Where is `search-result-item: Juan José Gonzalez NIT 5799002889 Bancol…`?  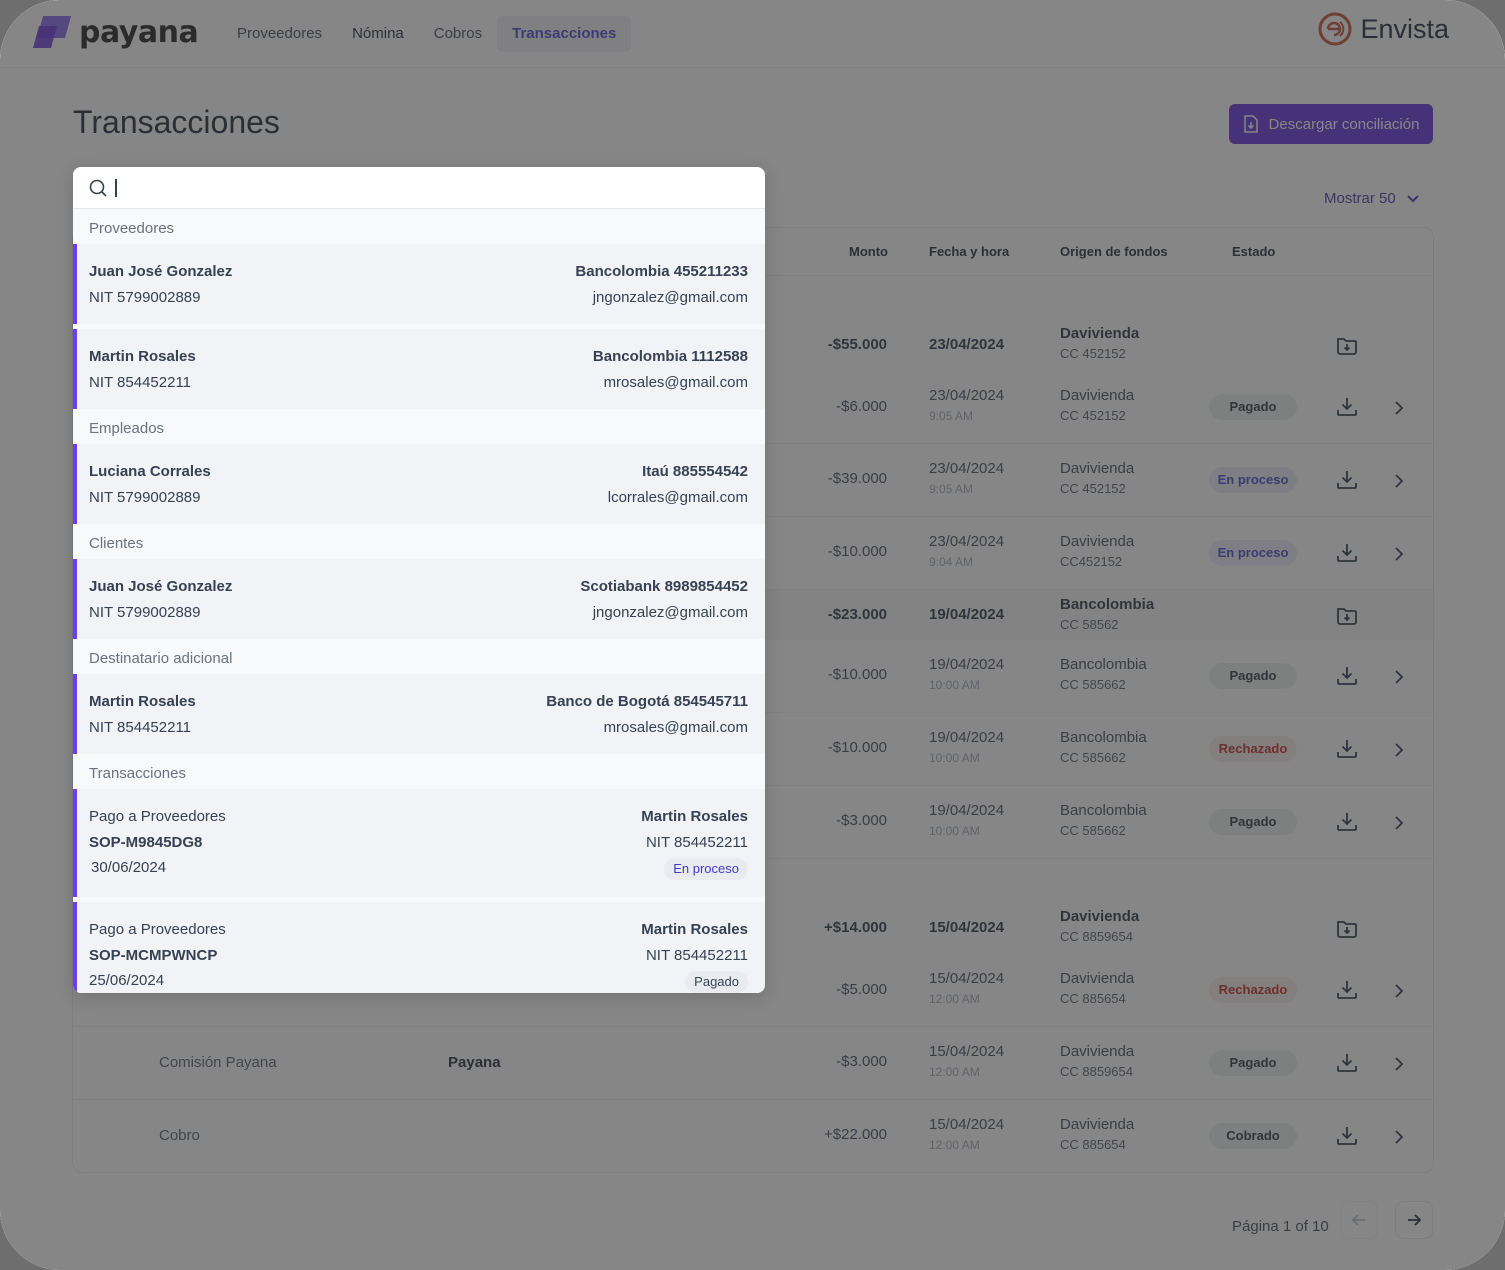 search-result-item: Juan José Gonzalez NIT 5799002889 Bancol… is located at coordinates (419, 284).